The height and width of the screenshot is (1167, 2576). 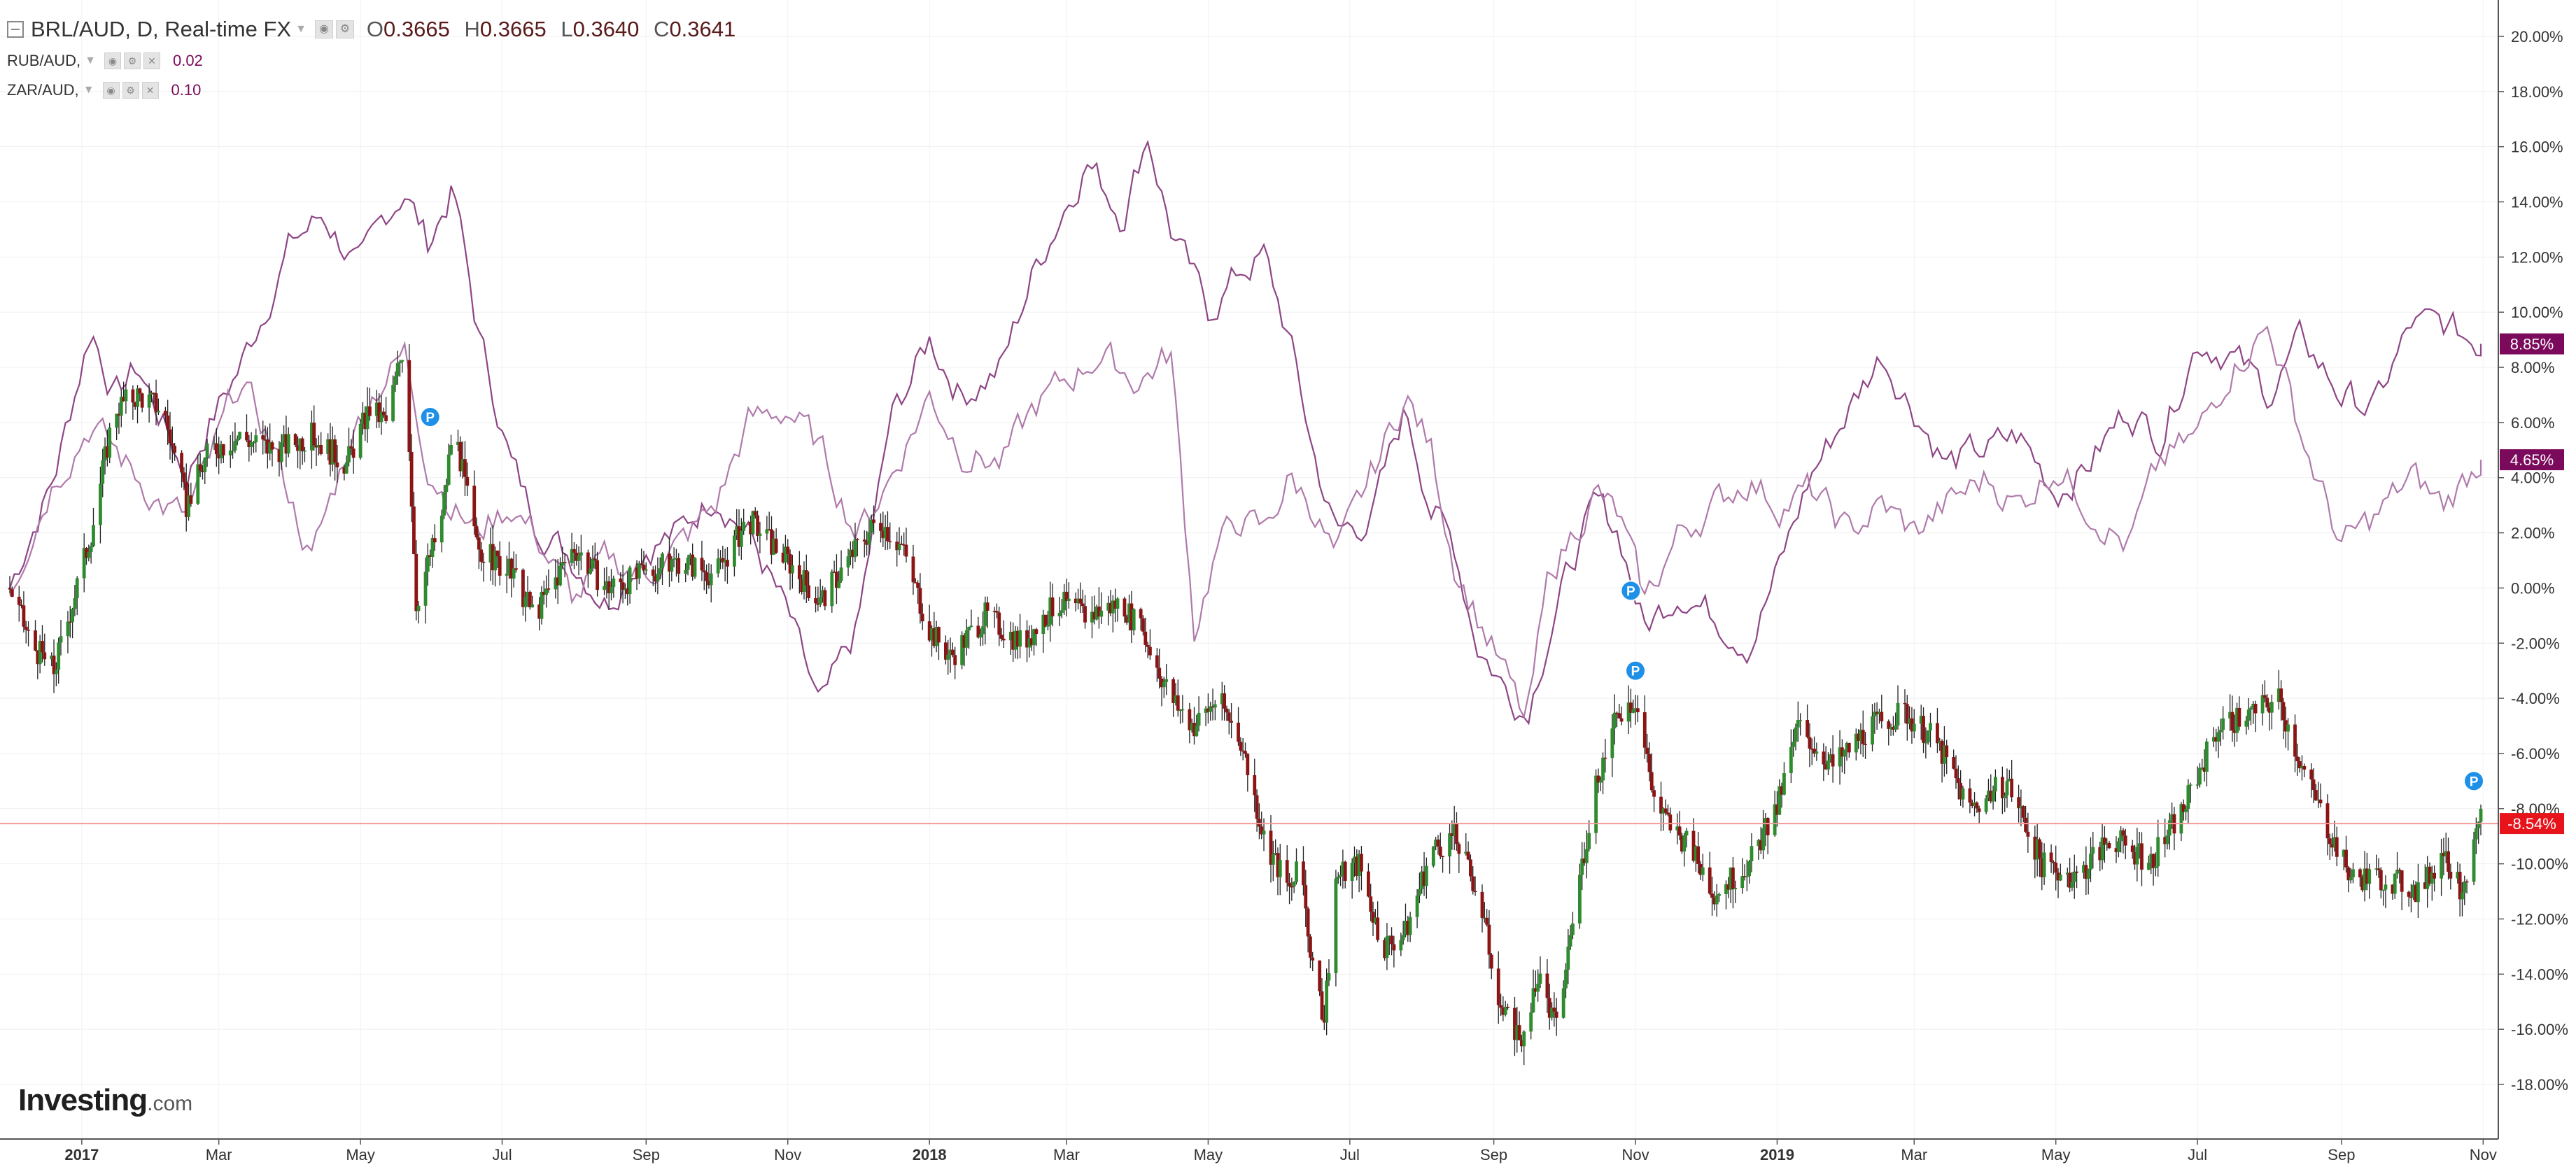 I want to click on last-value-badge: 4.65%, so click(x=2532, y=460).